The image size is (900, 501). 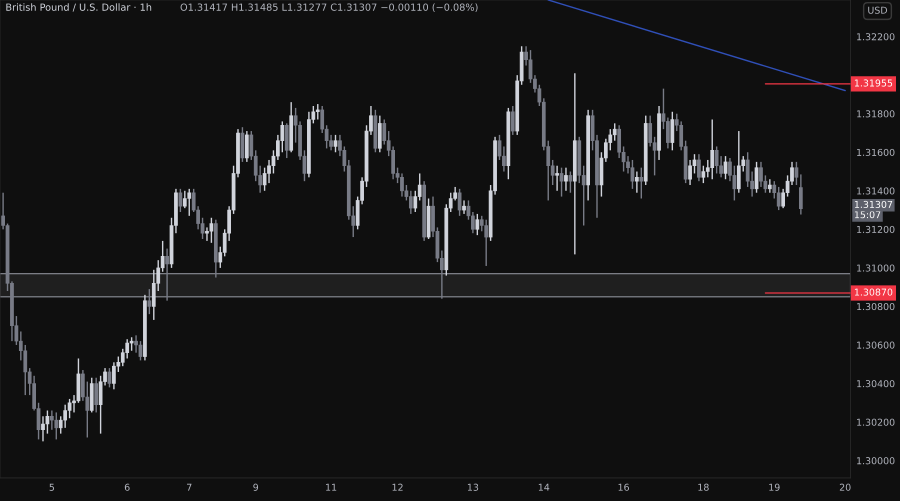 I want to click on y-tick-label: 1.30000, so click(x=875, y=460).